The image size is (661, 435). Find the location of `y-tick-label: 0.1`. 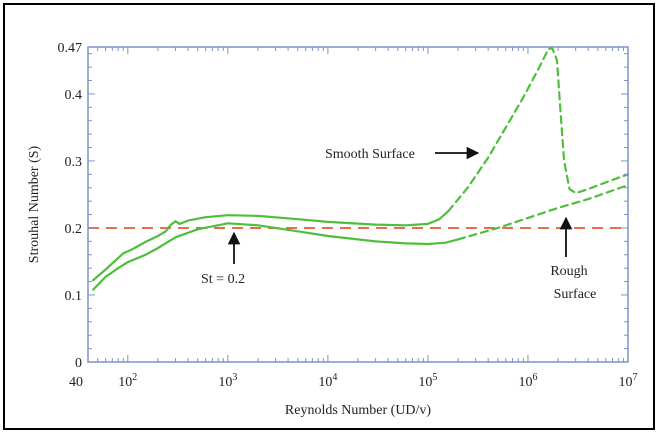

y-tick-label: 0.1 is located at coordinates (74, 296).